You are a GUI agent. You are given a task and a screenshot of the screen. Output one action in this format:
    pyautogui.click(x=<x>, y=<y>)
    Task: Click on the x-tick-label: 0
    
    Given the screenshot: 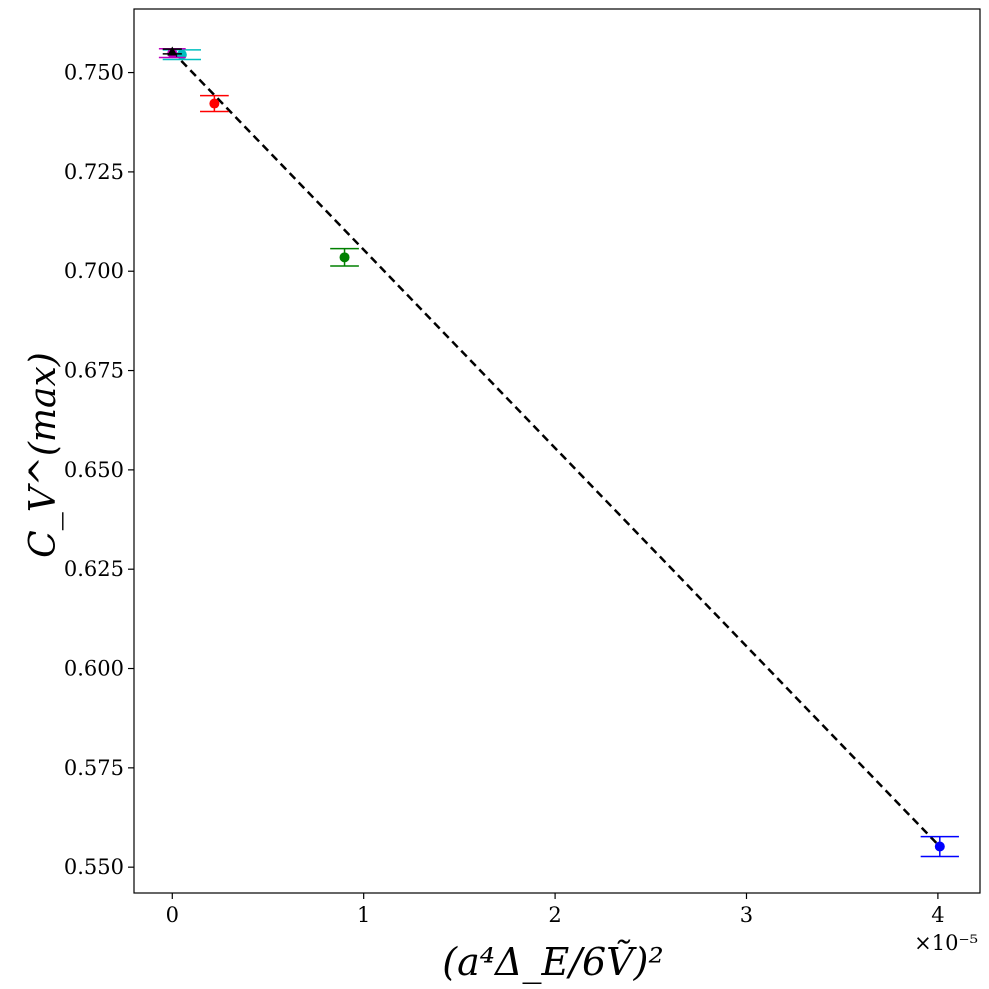 What is the action you would take?
    pyautogui.click(x=172, y=915)
    